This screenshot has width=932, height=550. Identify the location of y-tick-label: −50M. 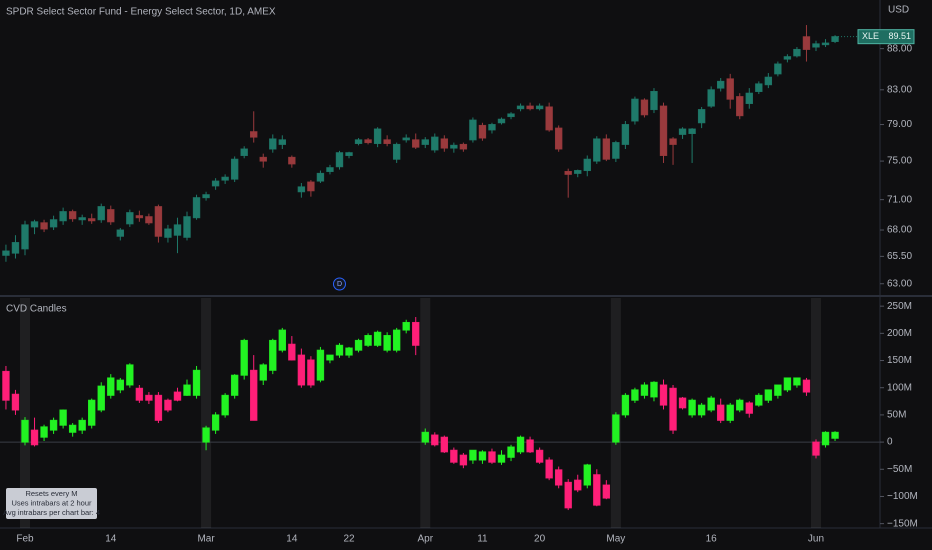
(899, 469).